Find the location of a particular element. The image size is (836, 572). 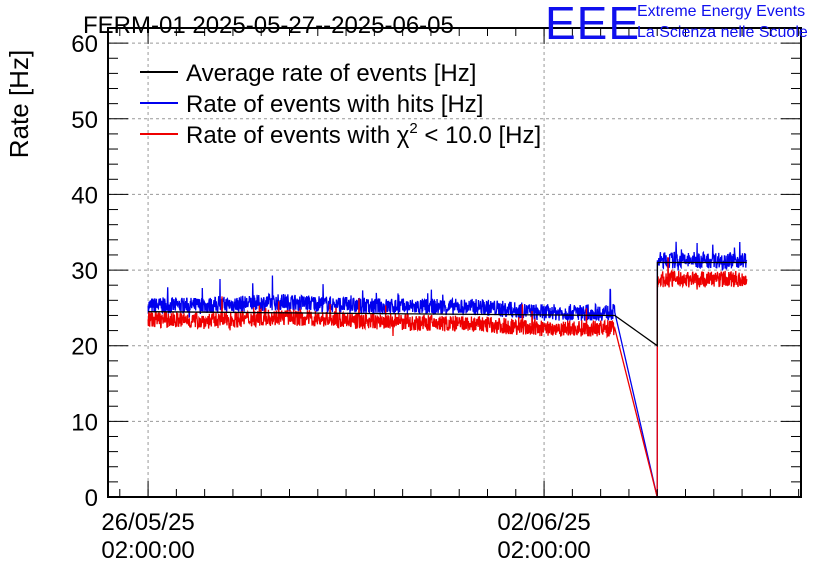

legend-label-2: Rate of events with χ2 < 10.0 [Hz] is located at coordinates (363, 134).